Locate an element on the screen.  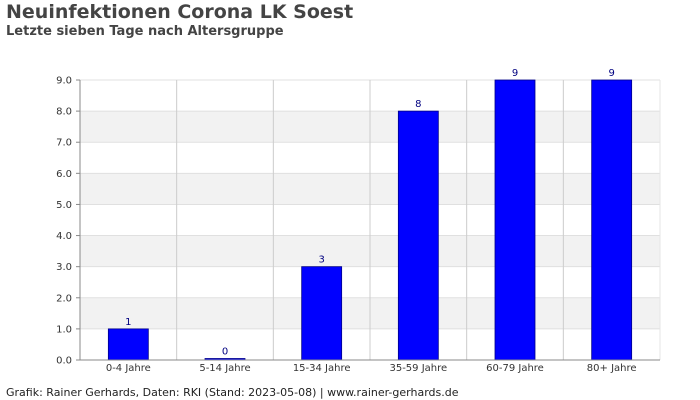
x-tick-label: 60-79 Jahre is located at coordinates (515, 368).